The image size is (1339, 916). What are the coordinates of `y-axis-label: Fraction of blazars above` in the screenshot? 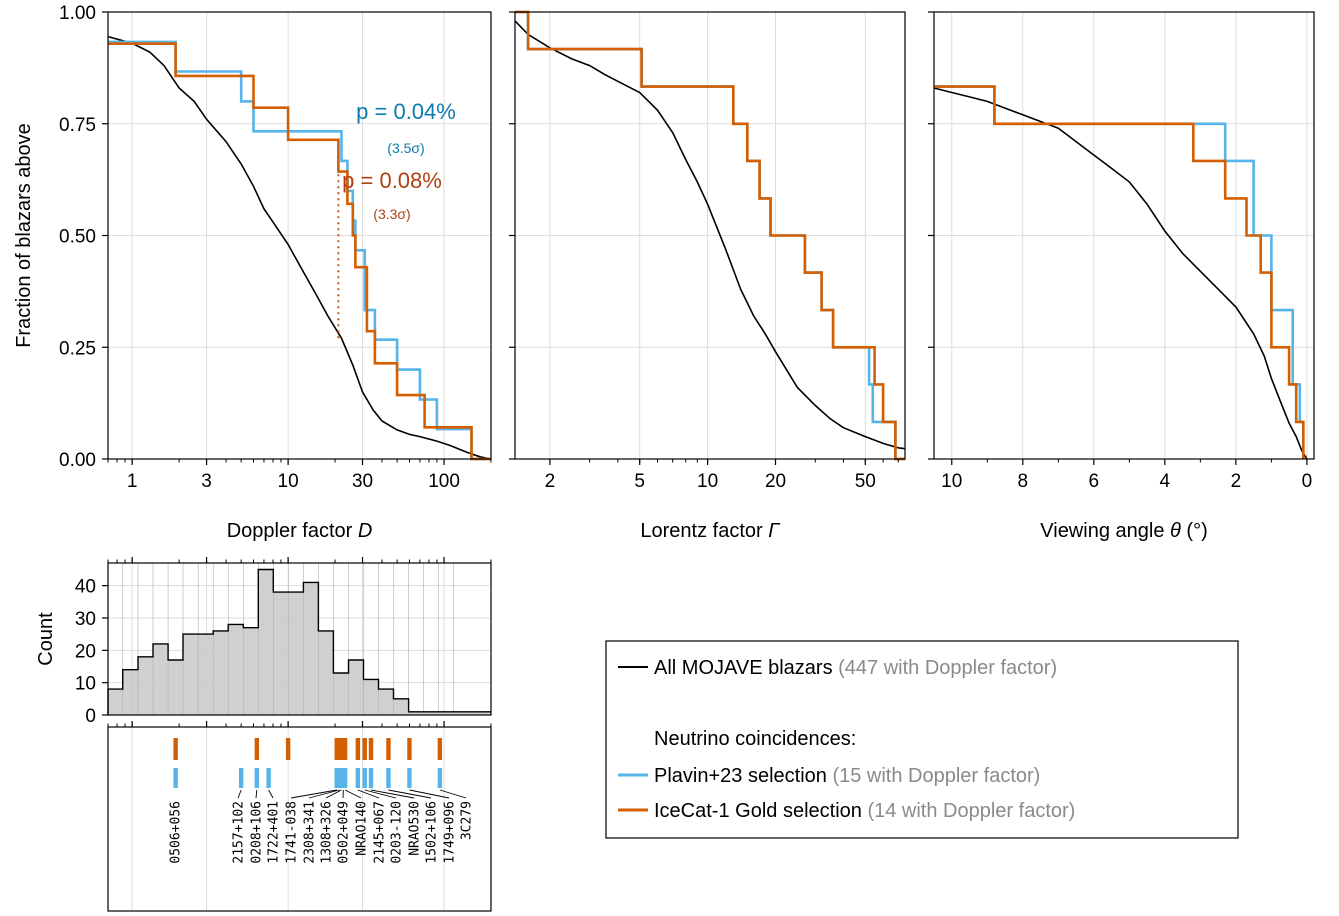 It's located at (24, 235).